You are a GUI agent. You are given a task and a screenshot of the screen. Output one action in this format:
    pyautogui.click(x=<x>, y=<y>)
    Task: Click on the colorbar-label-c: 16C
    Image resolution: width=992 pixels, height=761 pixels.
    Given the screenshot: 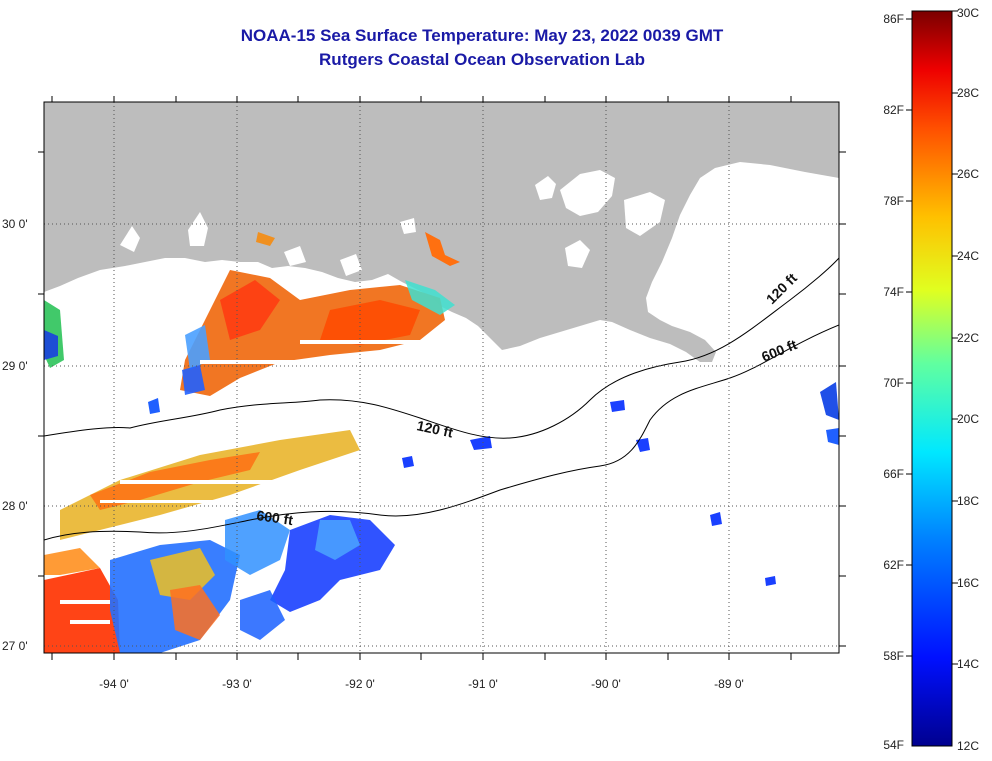 What is the action you would take?
    pyautogui.click(x=968, y=583)
    